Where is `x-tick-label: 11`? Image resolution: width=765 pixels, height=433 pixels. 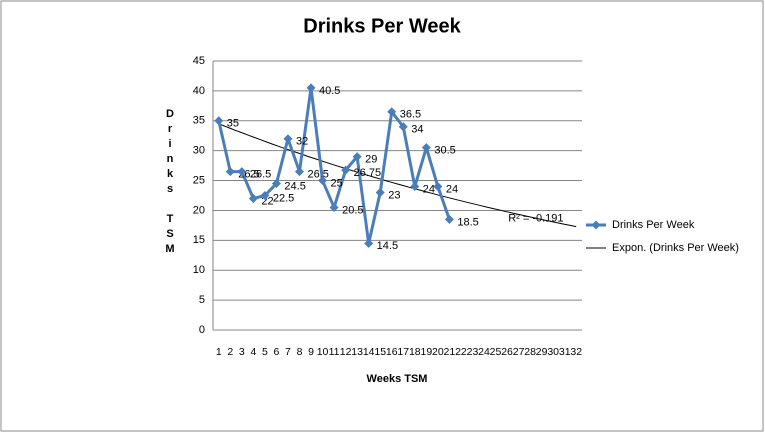
x-tick-label: 11 is located at coordinates (334, 352).